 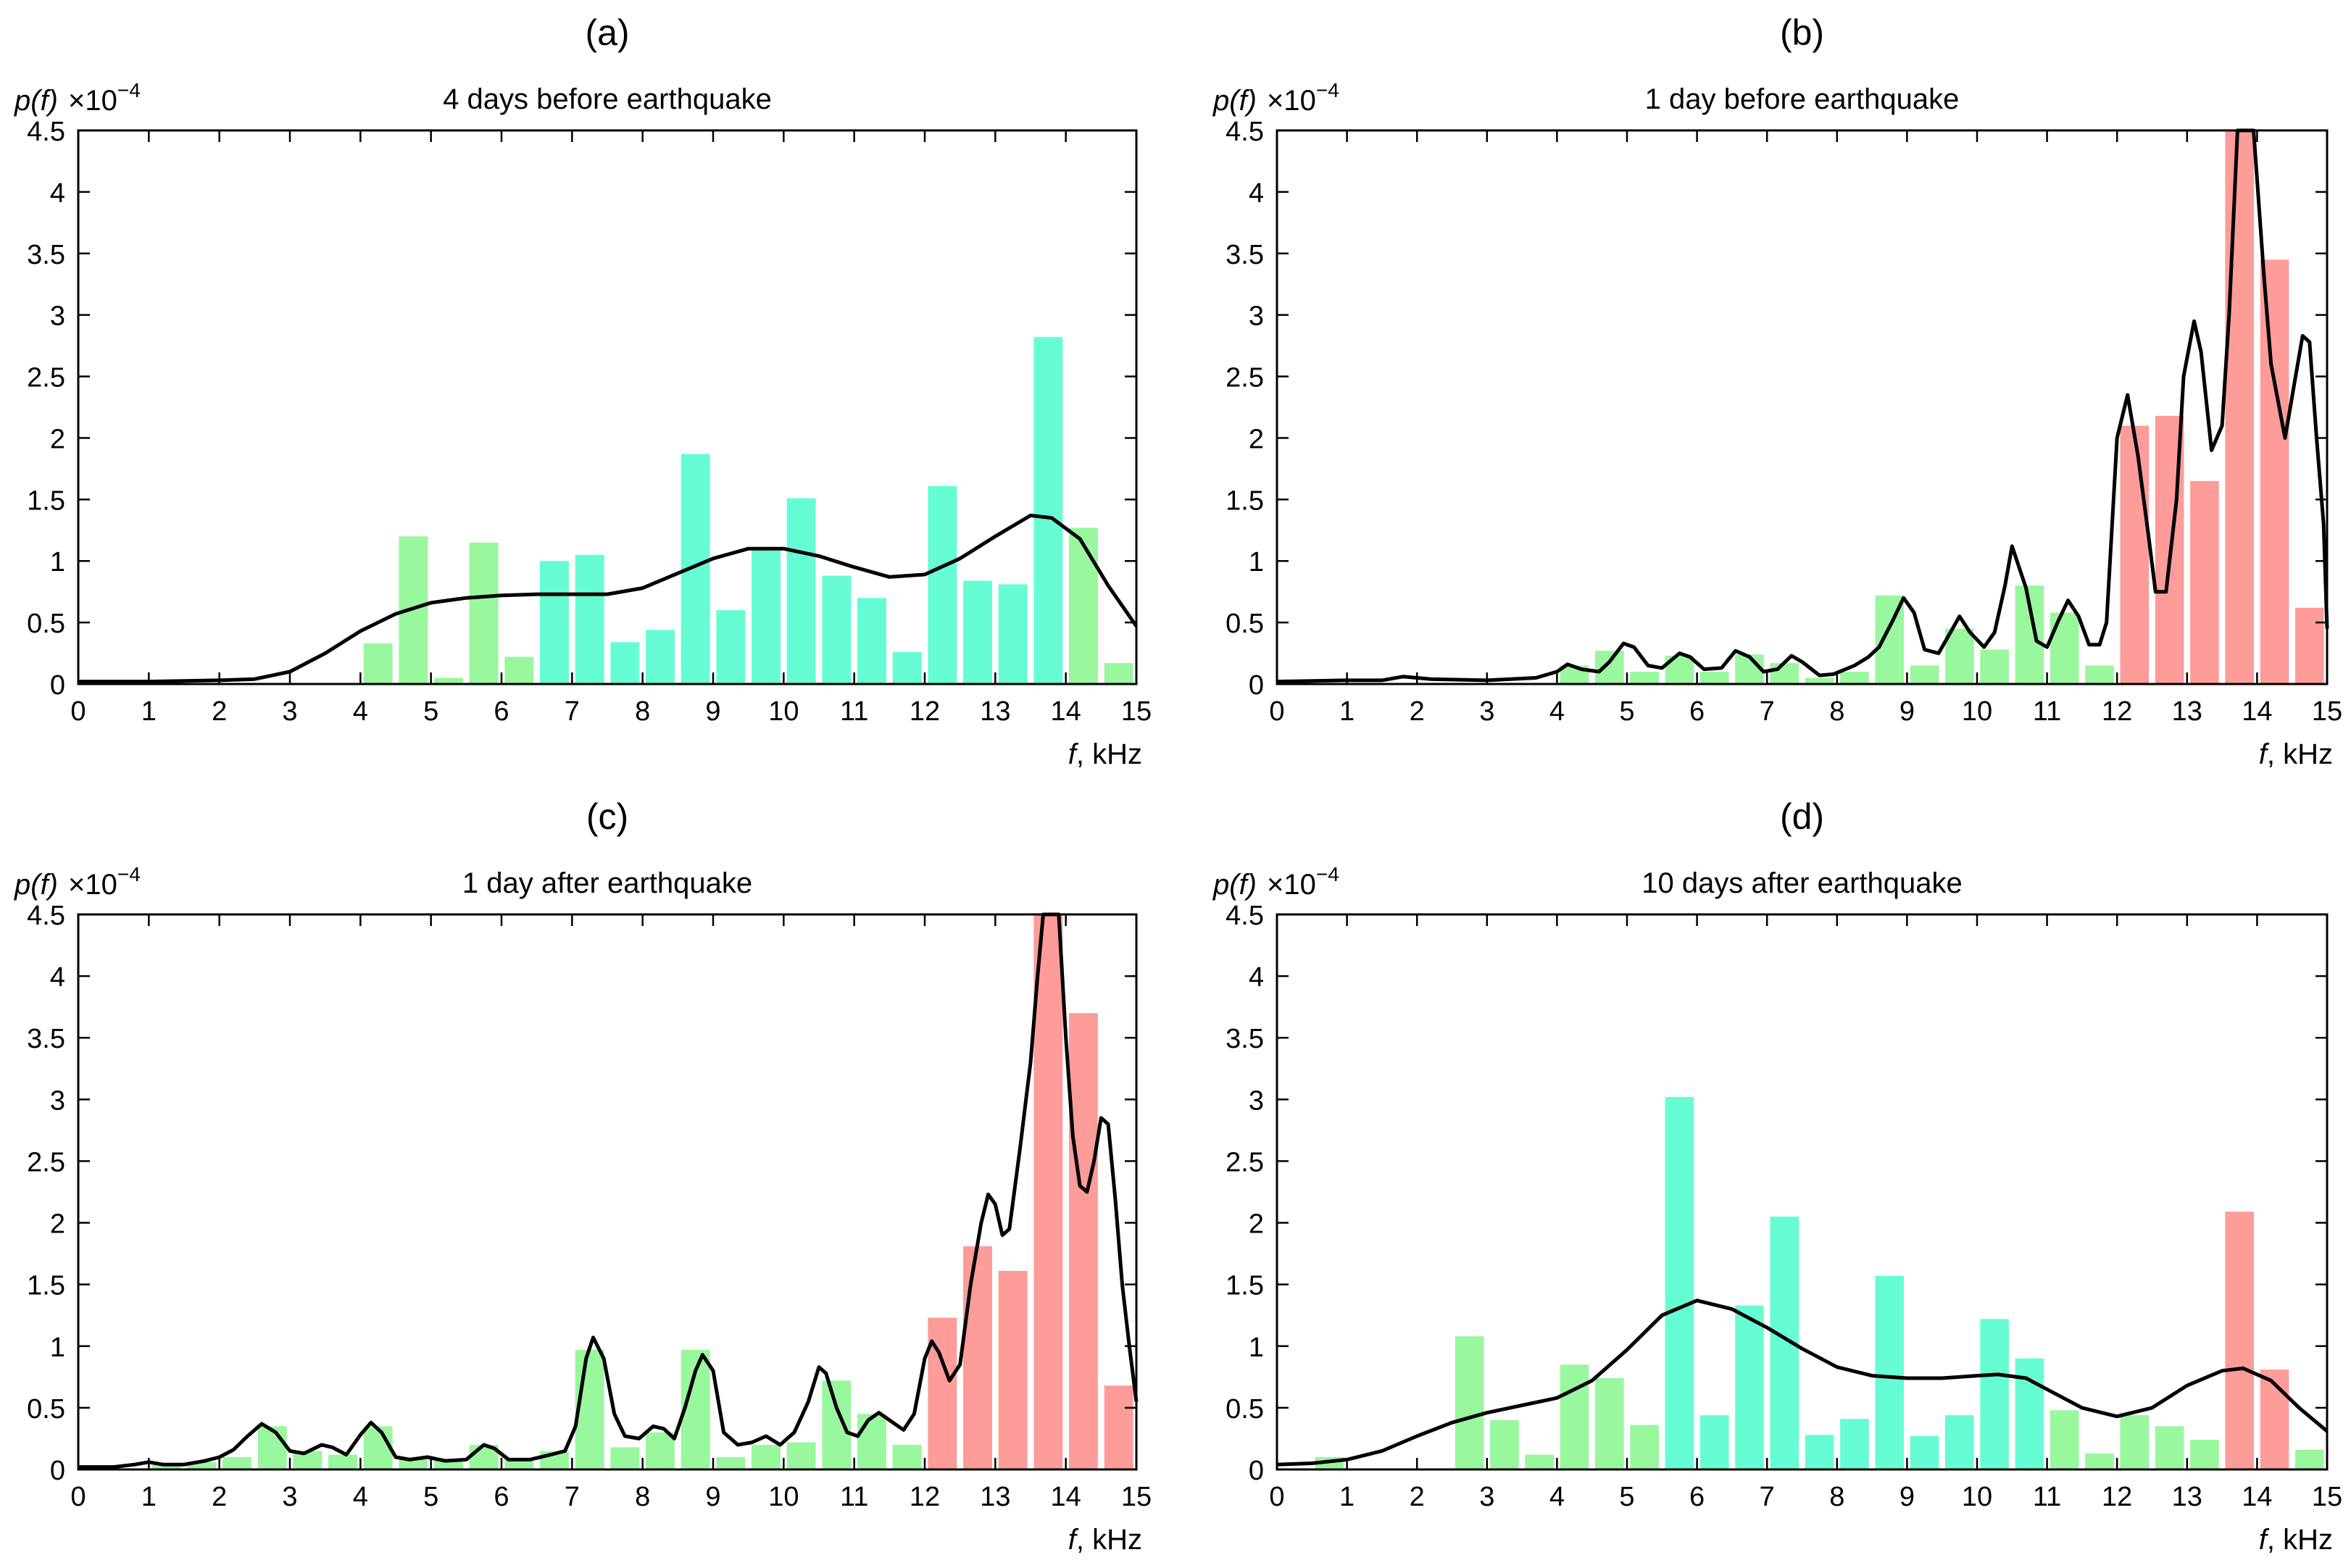 What do you see at coordinates (2187, 1497) in the screenshot?
I see `x-tick-label: 13` at bounding box center [2187, 1497].